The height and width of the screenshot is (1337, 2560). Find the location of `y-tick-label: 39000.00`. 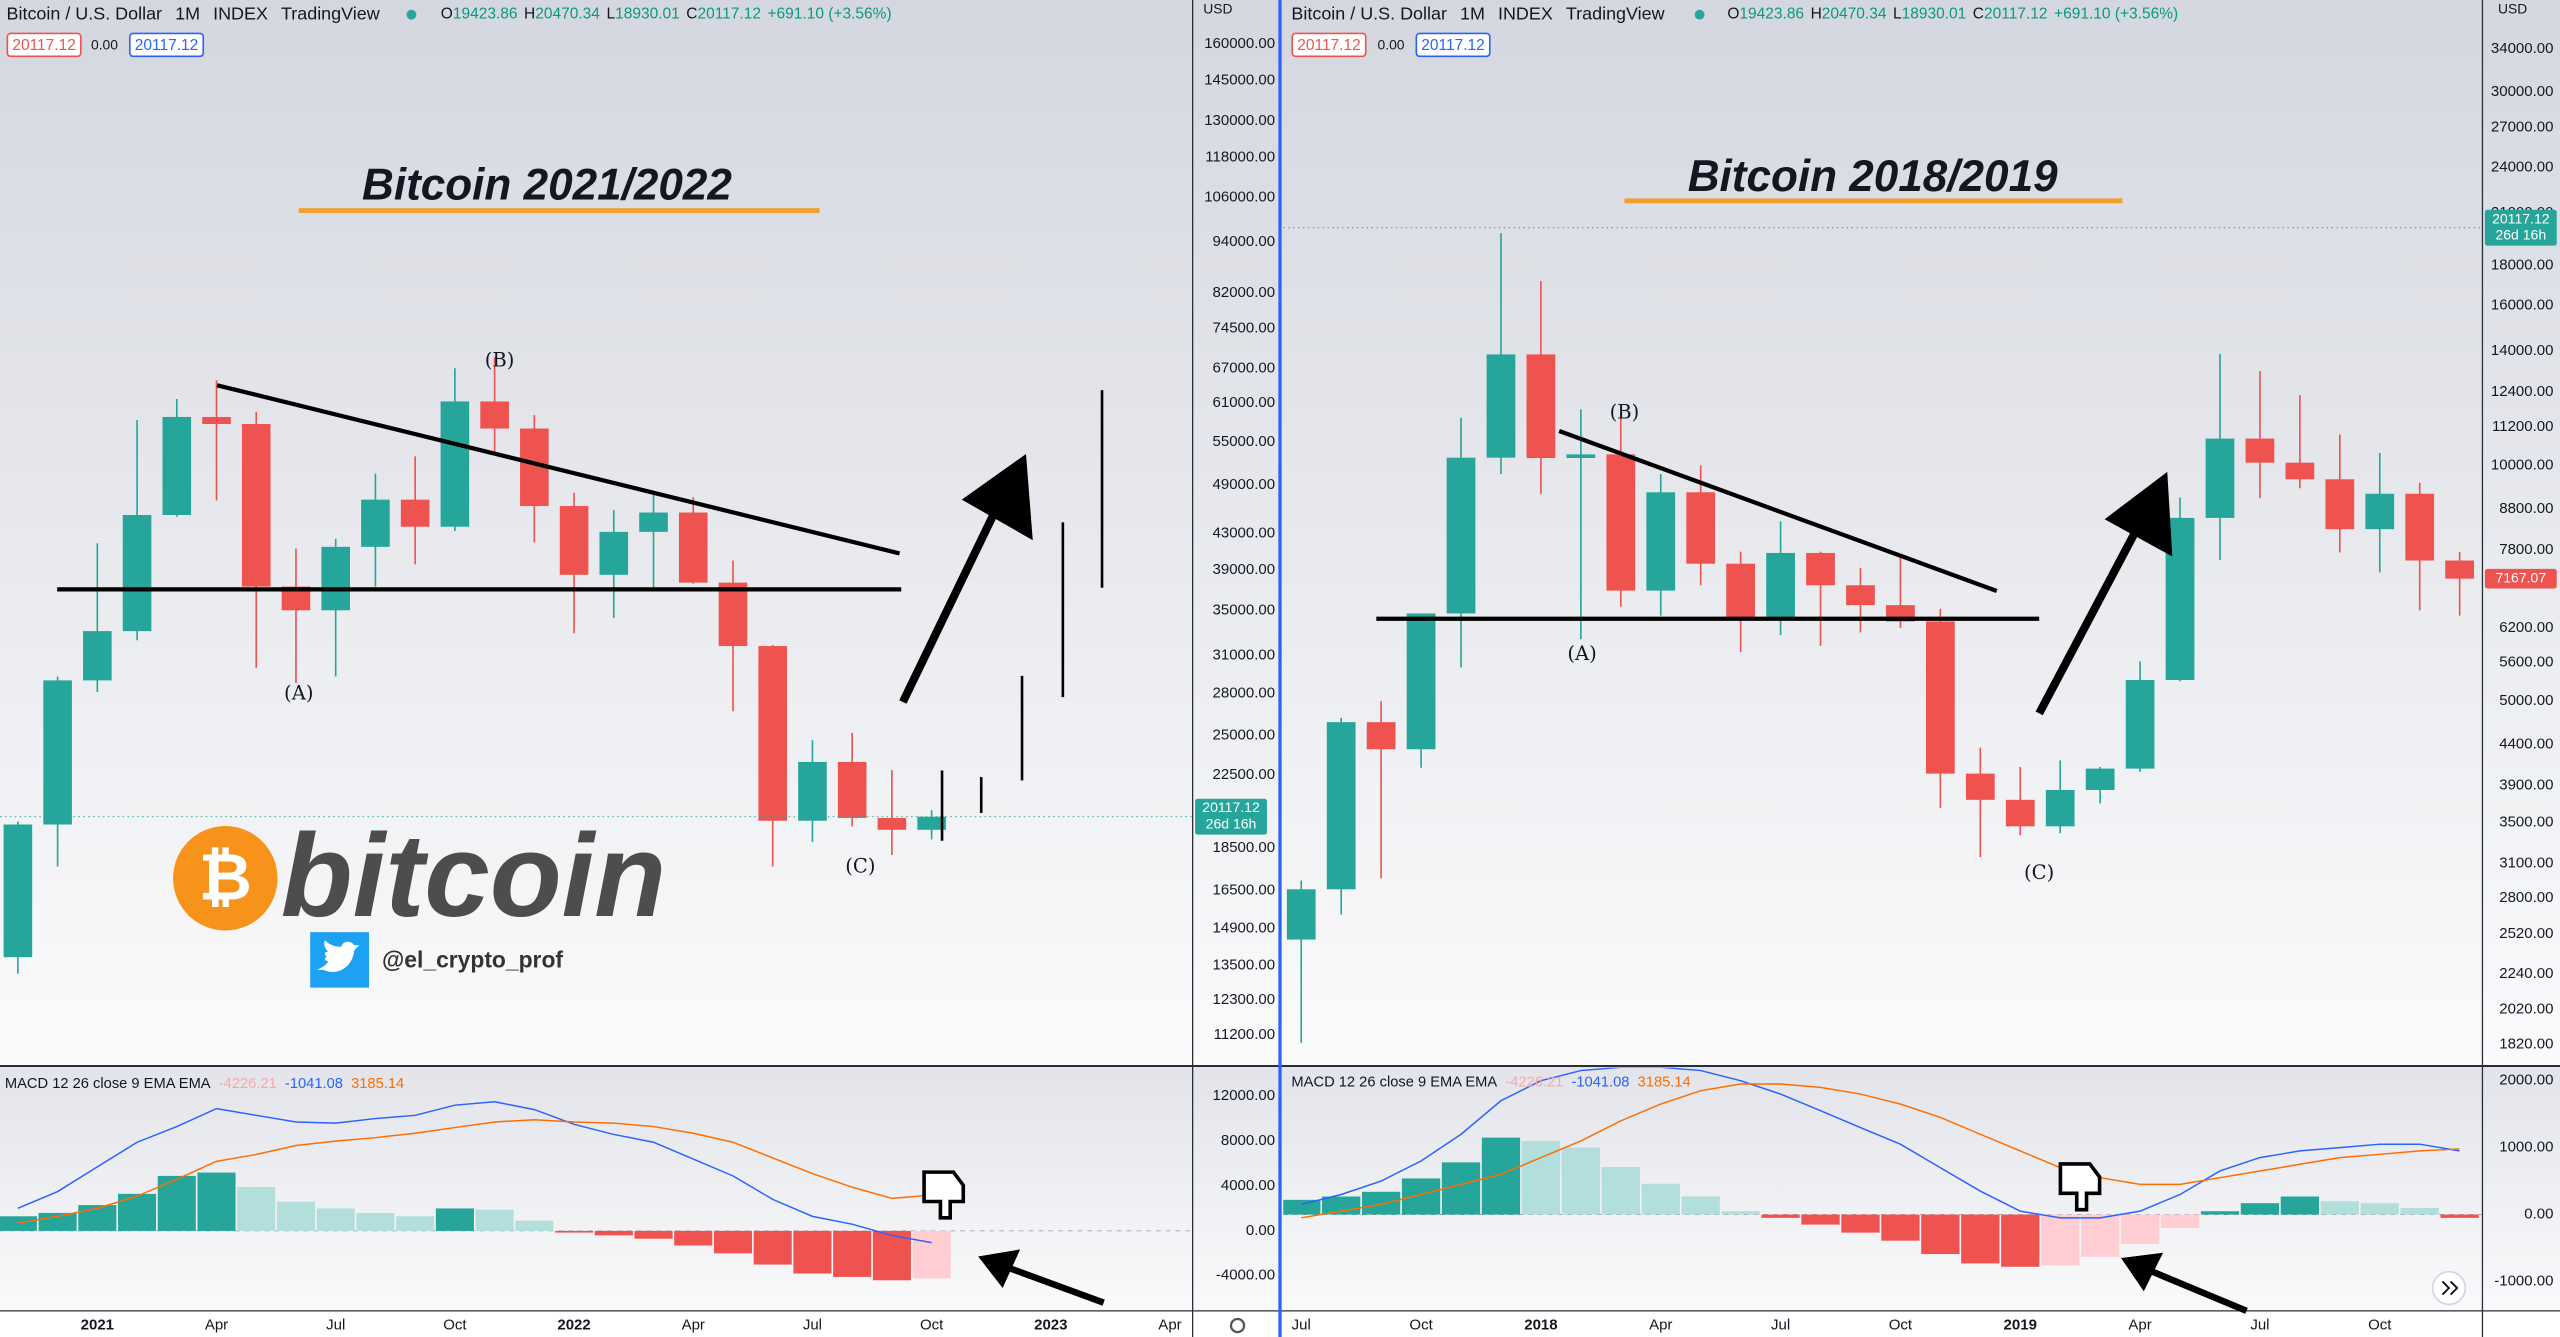

y-tick-label: 39000.00 is located at coordinates (1244, 569).